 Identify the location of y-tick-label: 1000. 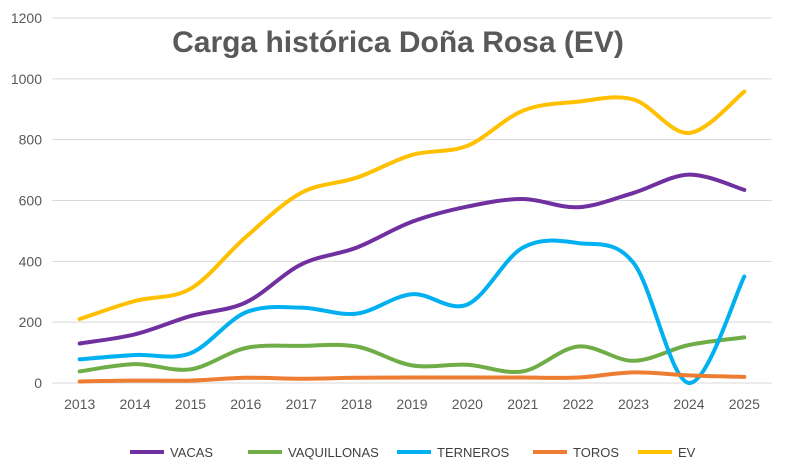
(26, 79).